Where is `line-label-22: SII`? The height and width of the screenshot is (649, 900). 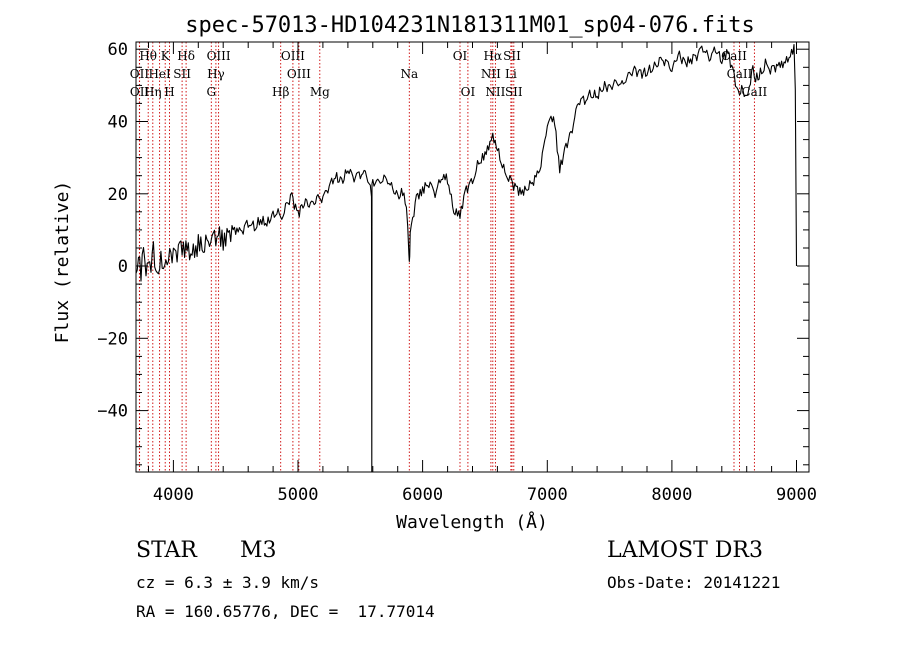 line-label-22: SII is located at coordinates (512, 56).